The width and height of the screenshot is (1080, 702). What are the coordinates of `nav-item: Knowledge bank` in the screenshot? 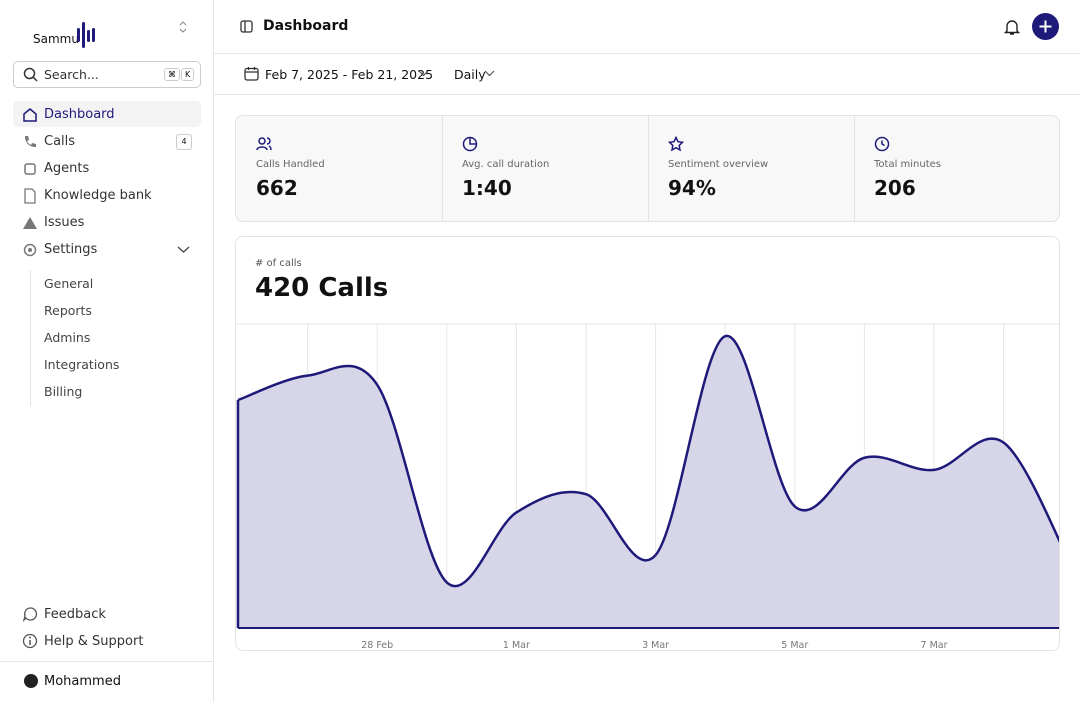 It's located at (98, 195).